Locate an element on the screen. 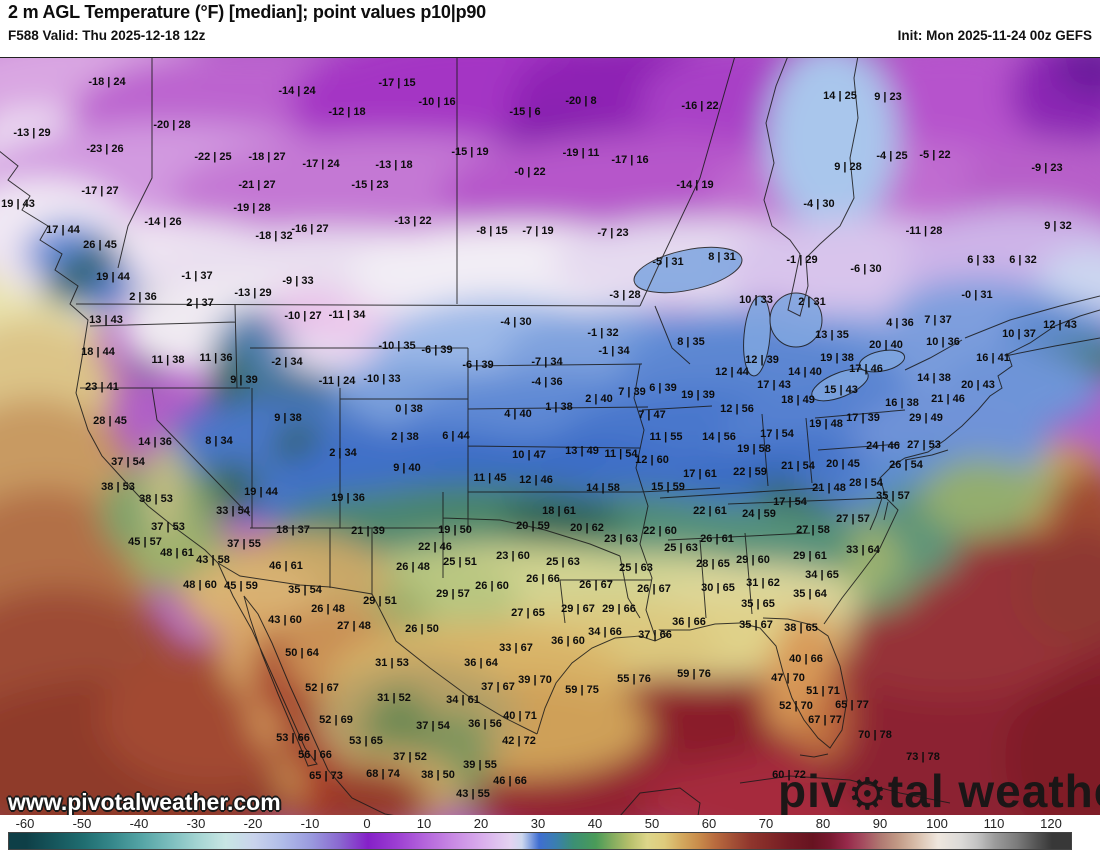  point-value: 14 | 58 is located at coordinates (603, 488).